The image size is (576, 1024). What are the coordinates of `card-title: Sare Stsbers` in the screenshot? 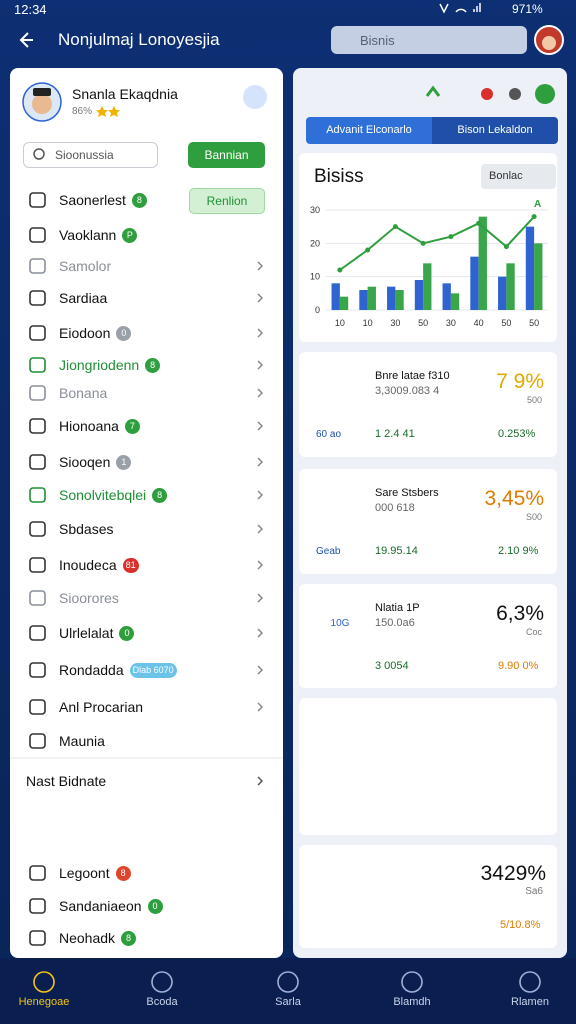 It's located at (407, 493).